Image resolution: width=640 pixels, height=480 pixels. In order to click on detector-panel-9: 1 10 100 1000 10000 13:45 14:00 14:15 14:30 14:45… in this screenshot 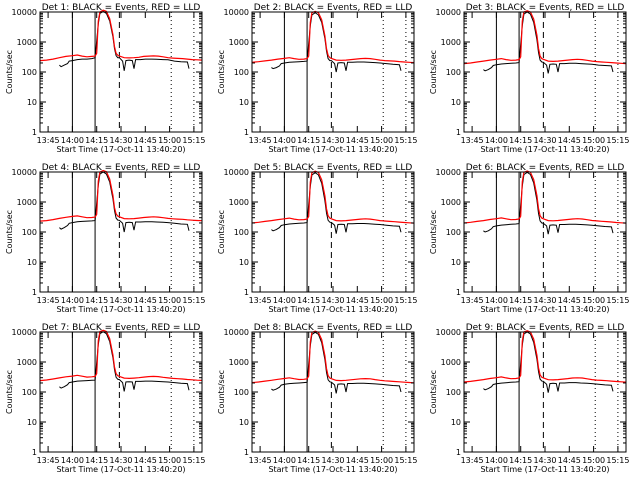, I will do `click(529, 398)`.